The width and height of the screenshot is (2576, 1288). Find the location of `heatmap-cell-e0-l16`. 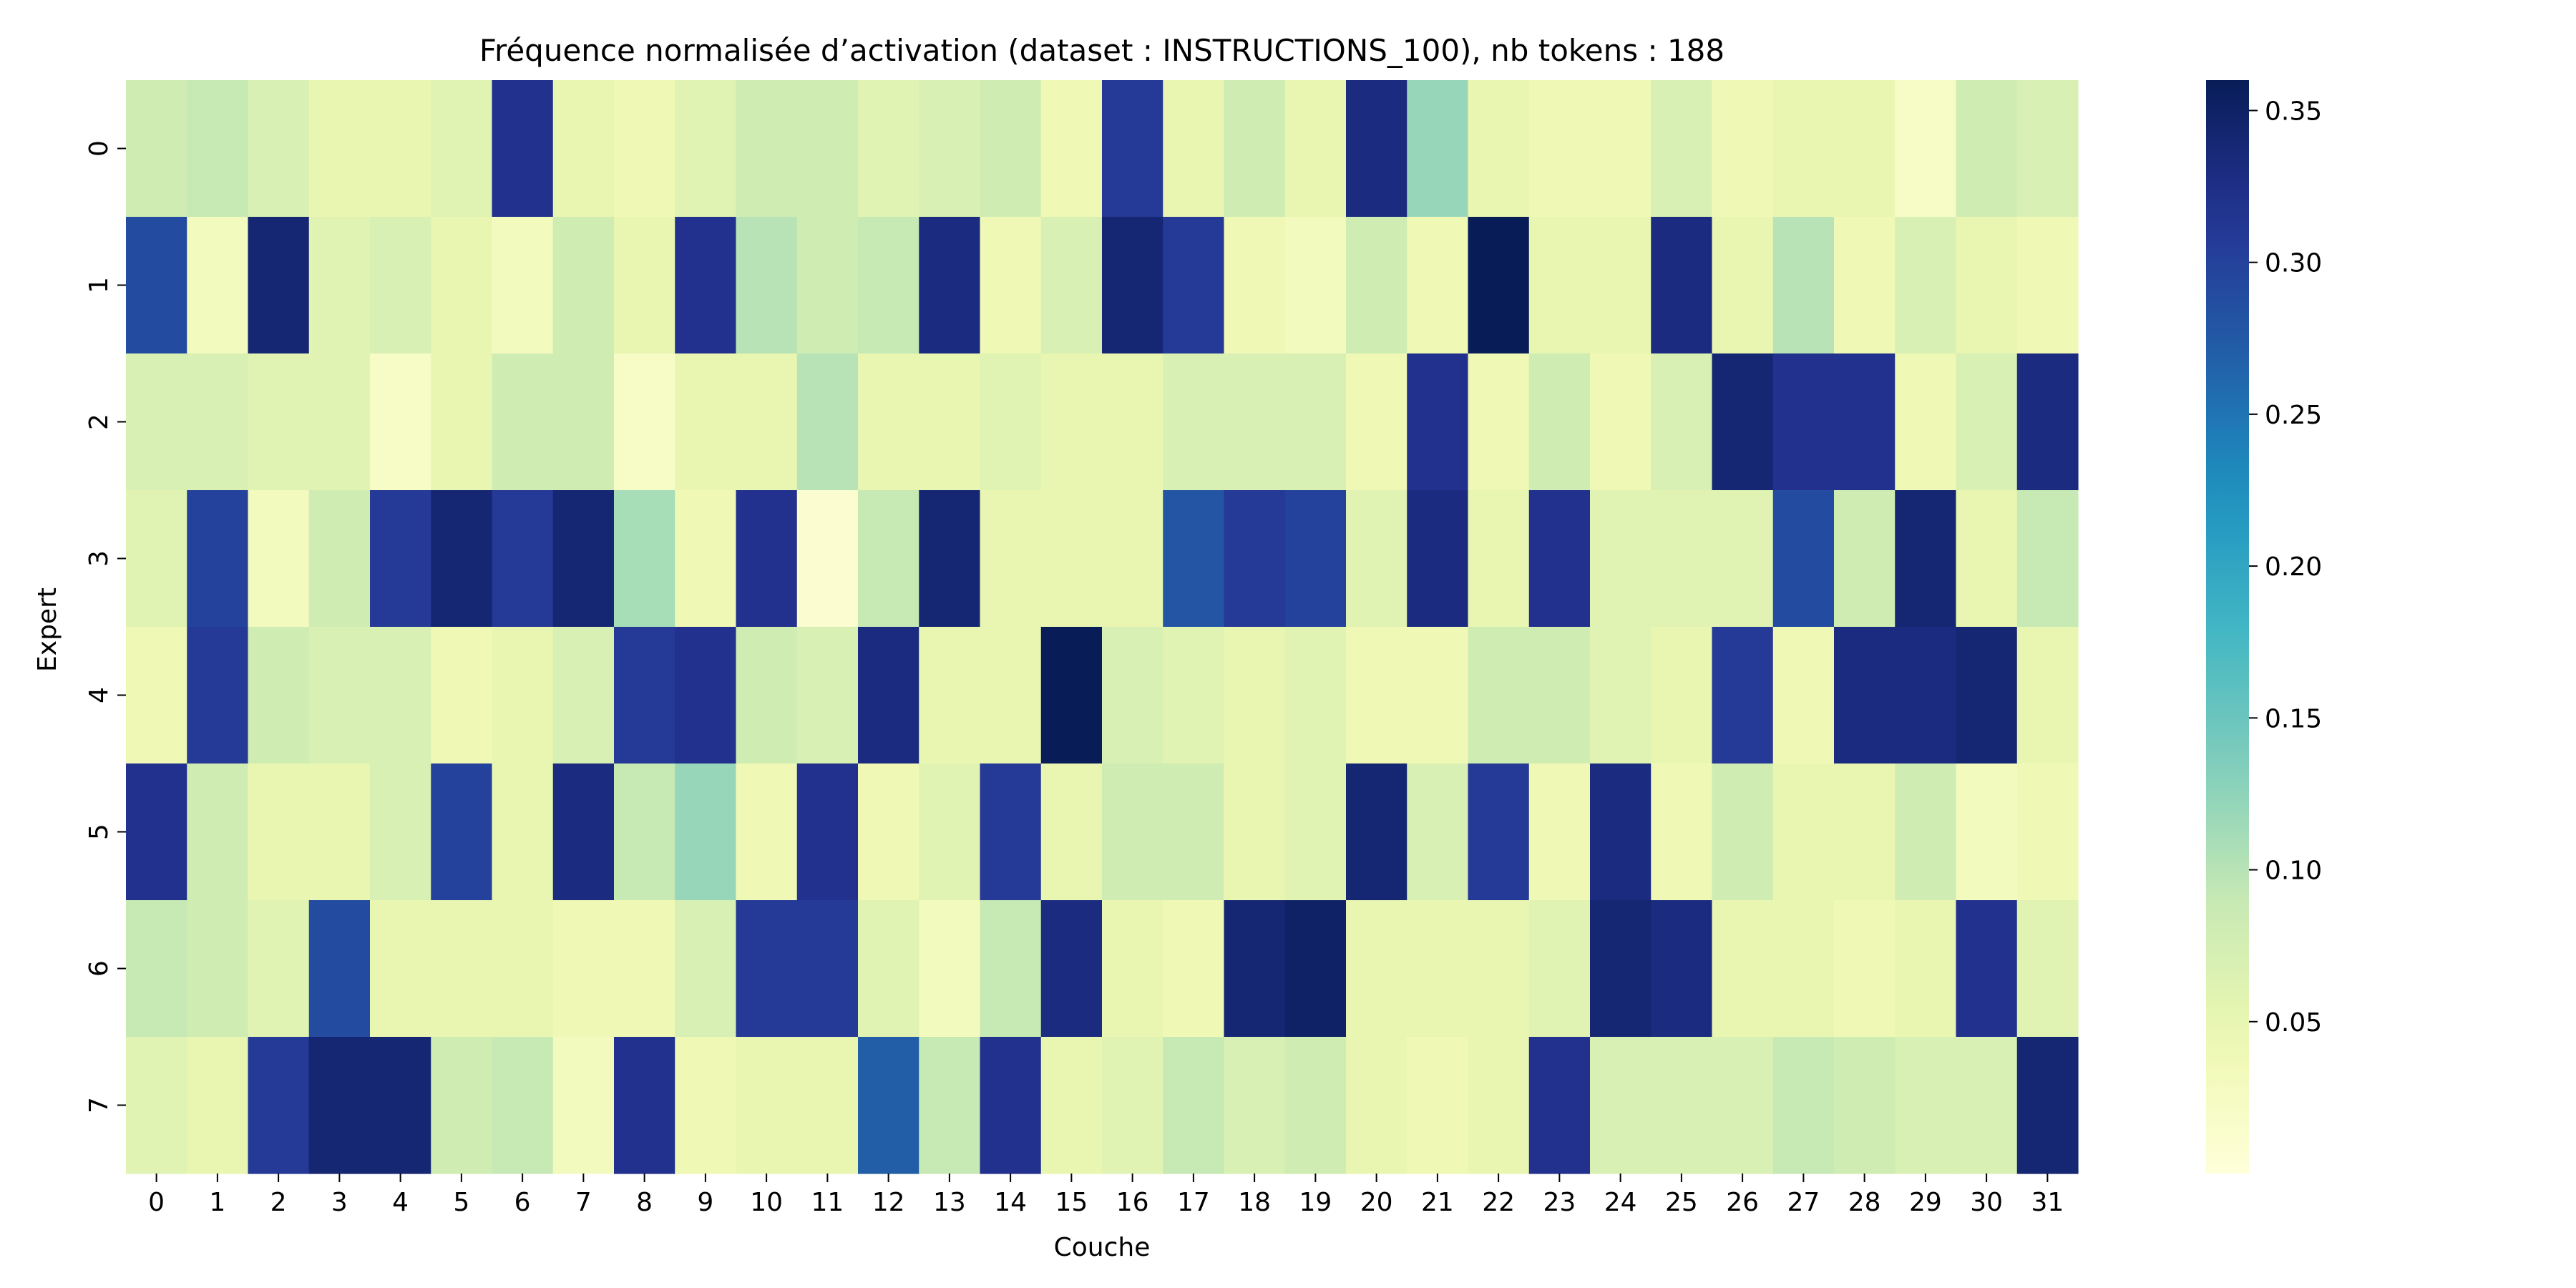

heatmap-cell-e0-l16 is located at coordinates (1132, 149).